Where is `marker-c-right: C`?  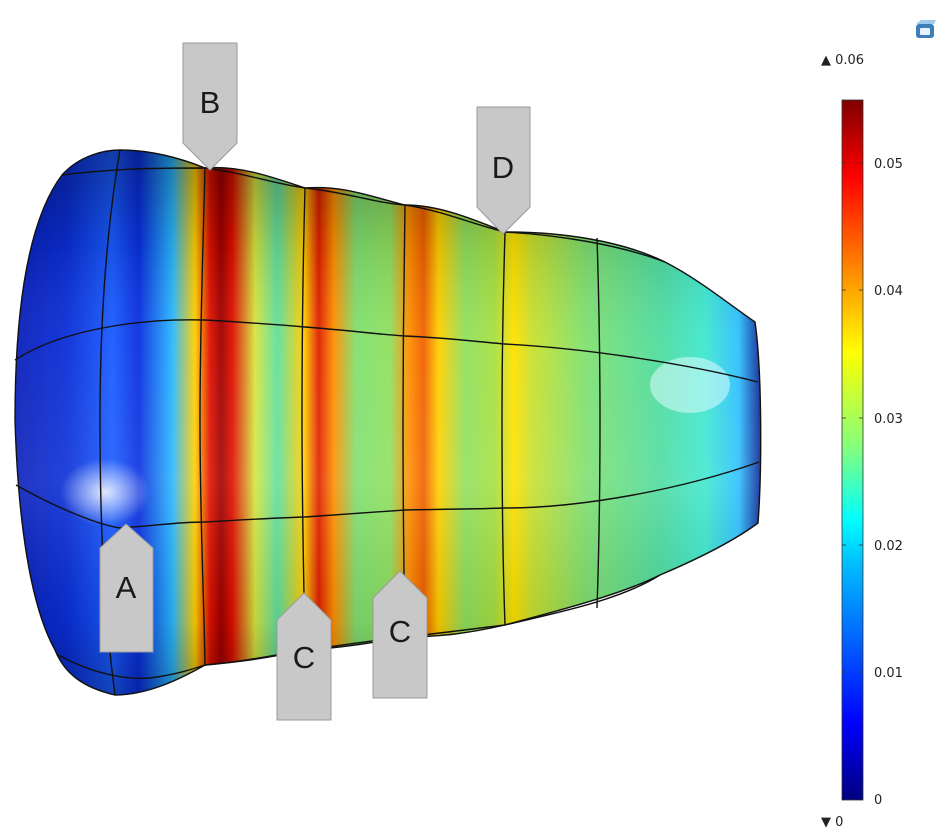 marker-c-right: C is located at coordinates (400, 634).